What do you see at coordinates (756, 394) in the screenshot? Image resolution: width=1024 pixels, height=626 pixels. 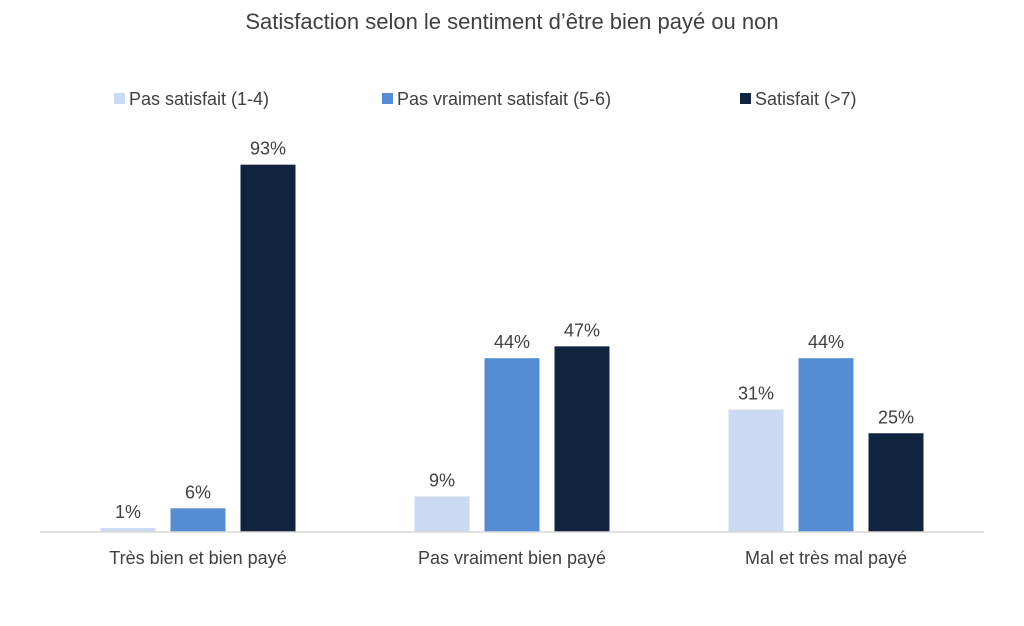 I see `data-label-3-series-1: 31%` at bounding box center [756, 394].